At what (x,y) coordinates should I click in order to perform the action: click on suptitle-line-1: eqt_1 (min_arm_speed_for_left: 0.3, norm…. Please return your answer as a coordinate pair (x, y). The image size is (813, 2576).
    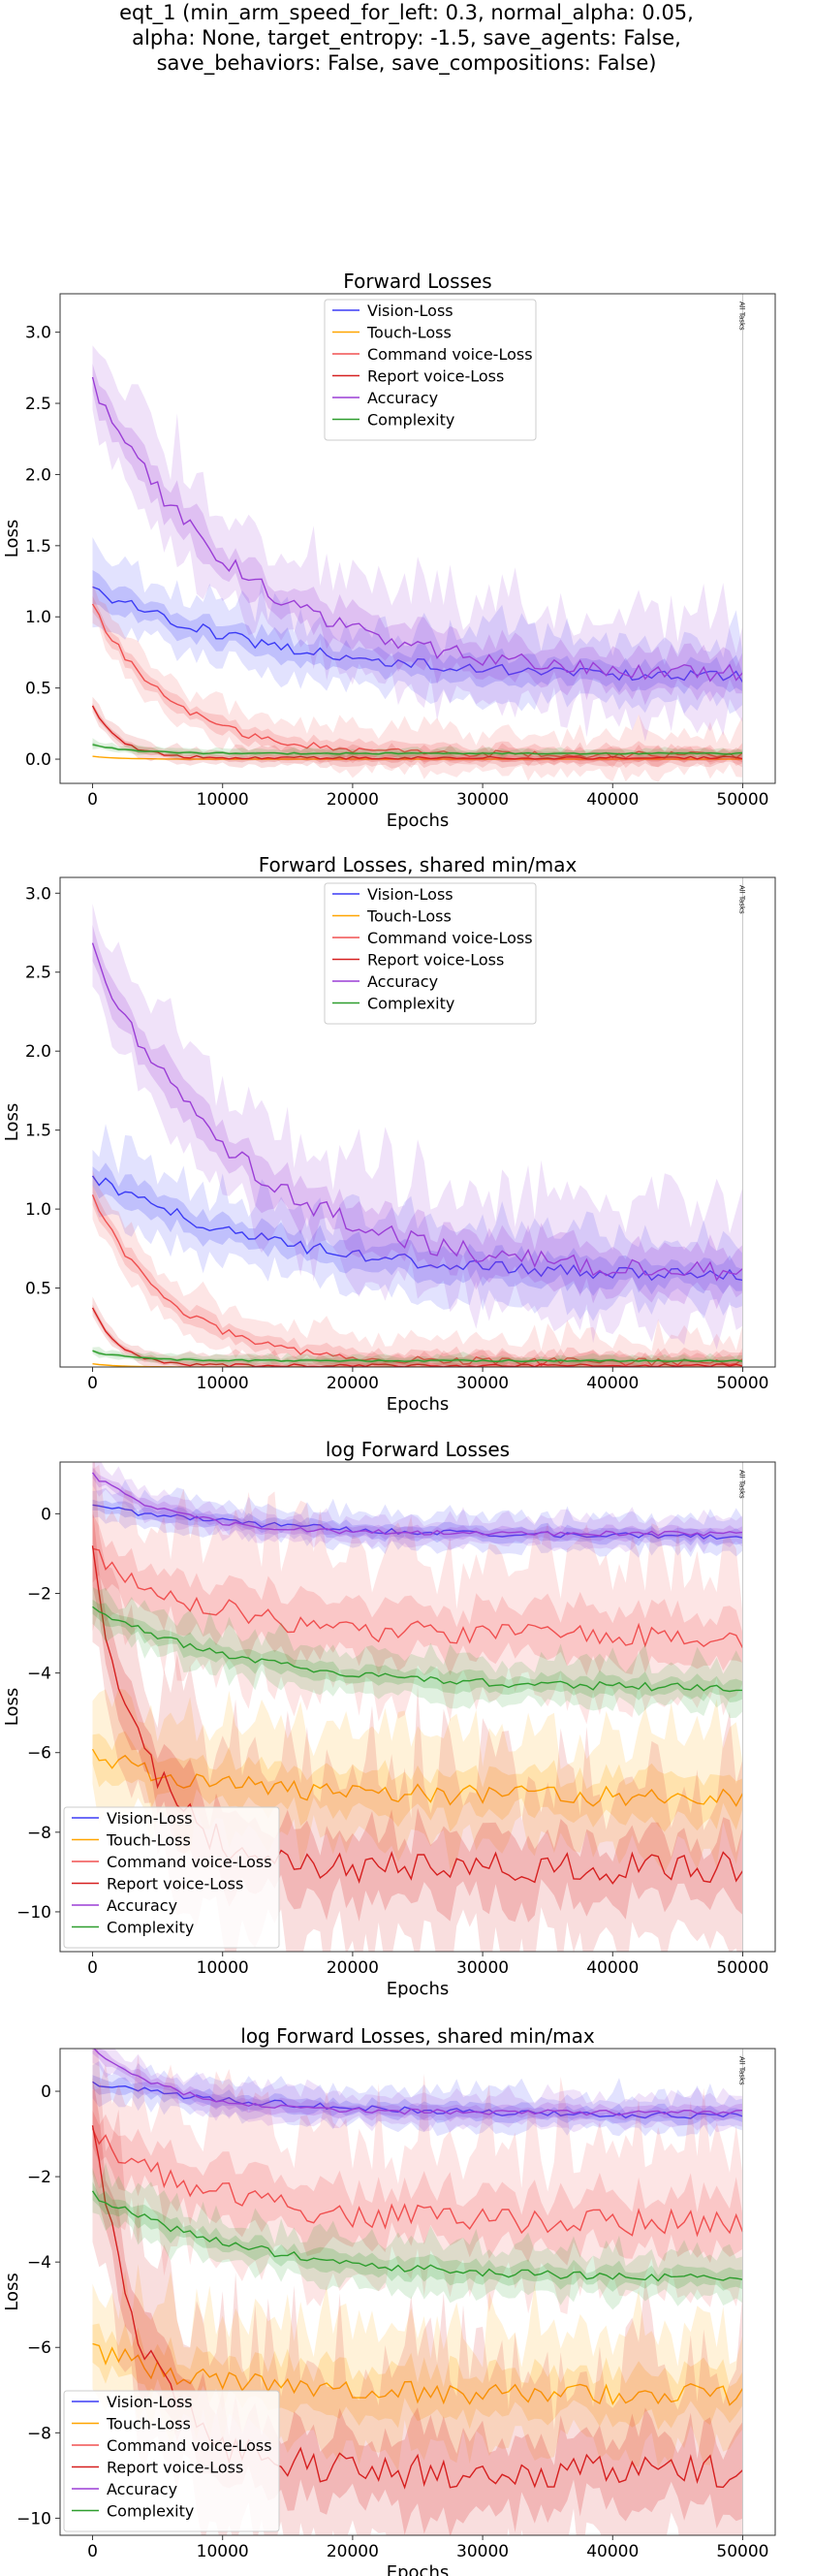
    Looking at the image, I should click on (406, 12).